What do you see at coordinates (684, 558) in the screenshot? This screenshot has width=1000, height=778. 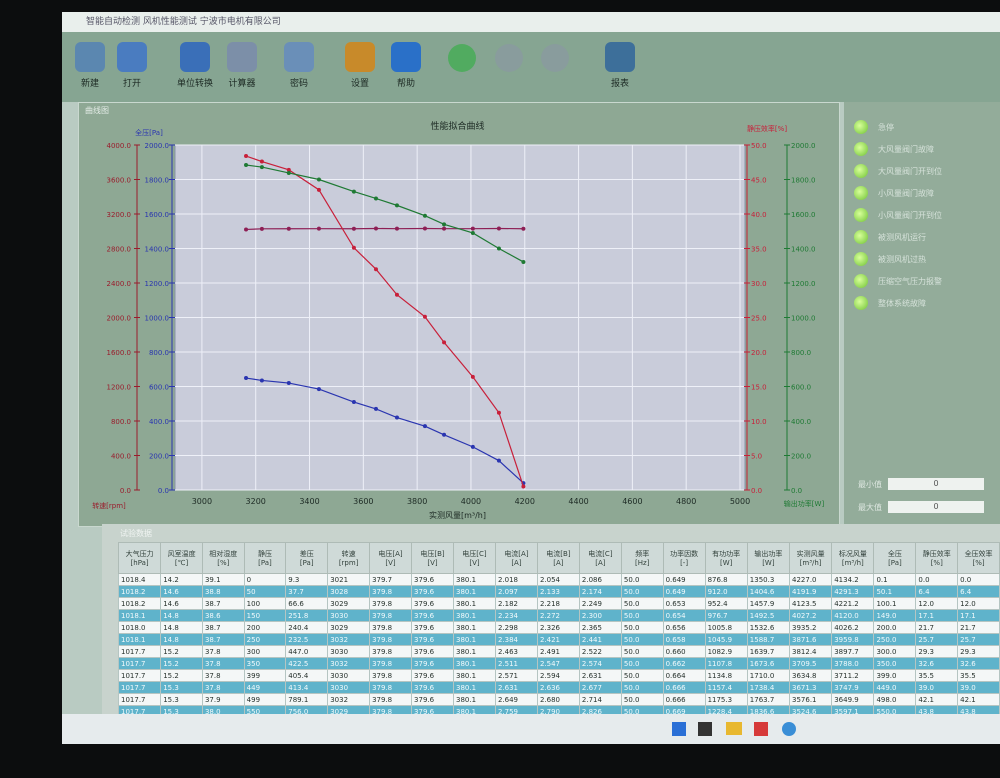 I see `column-header: 功率因数 [-]` at bounding box center [684, 558].